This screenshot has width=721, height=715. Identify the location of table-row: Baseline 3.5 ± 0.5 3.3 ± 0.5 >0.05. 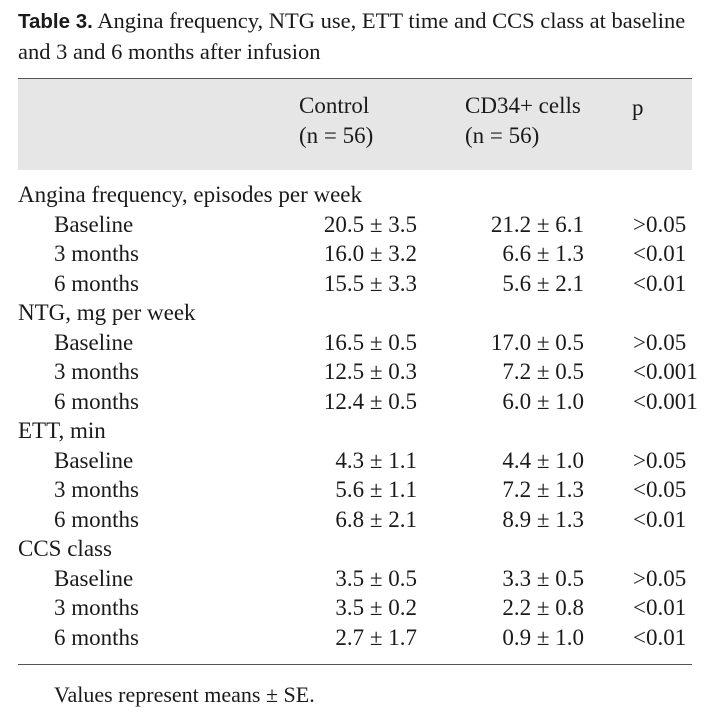
(363, 579).